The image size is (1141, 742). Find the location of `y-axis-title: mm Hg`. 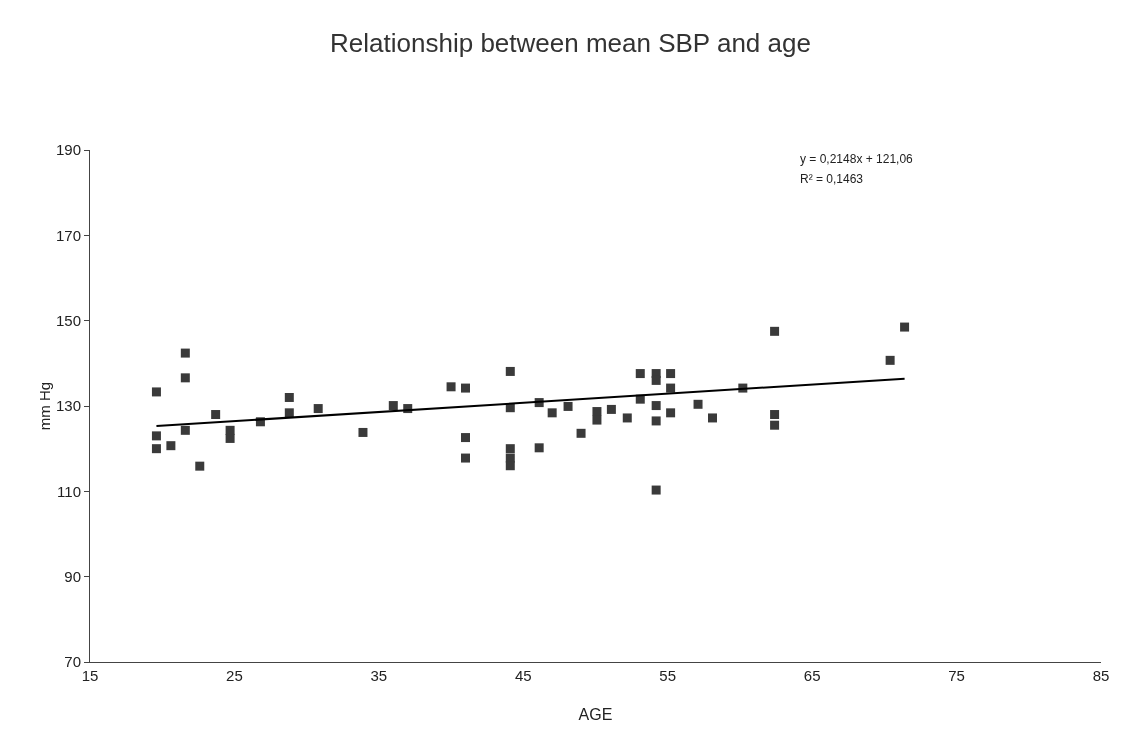

y-axis-title: mm Hg is located at coordinates (44, 406).